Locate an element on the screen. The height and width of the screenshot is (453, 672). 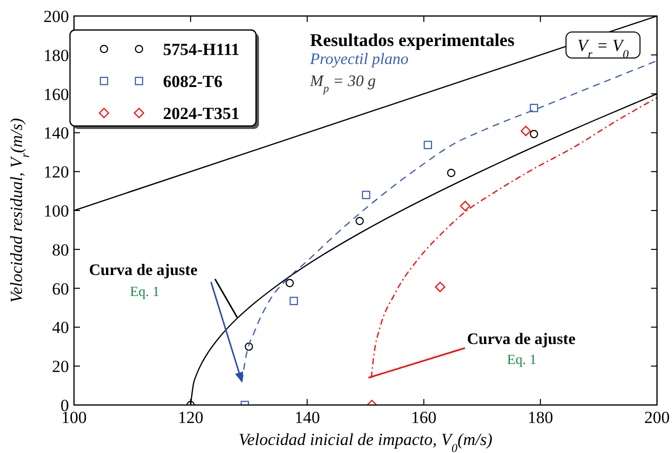
legend-label: 2024-T351 is located at coordinates (201, 113).